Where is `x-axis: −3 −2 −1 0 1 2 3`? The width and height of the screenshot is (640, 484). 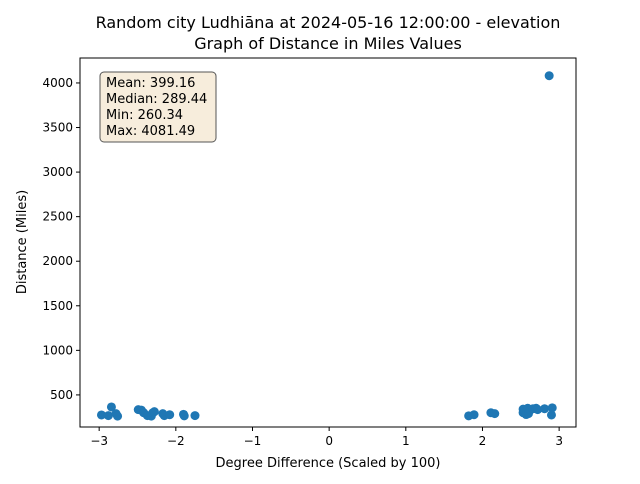 x-axis: −3 −2 −1 0 1 2 3 is located at coordinates (326, 437).